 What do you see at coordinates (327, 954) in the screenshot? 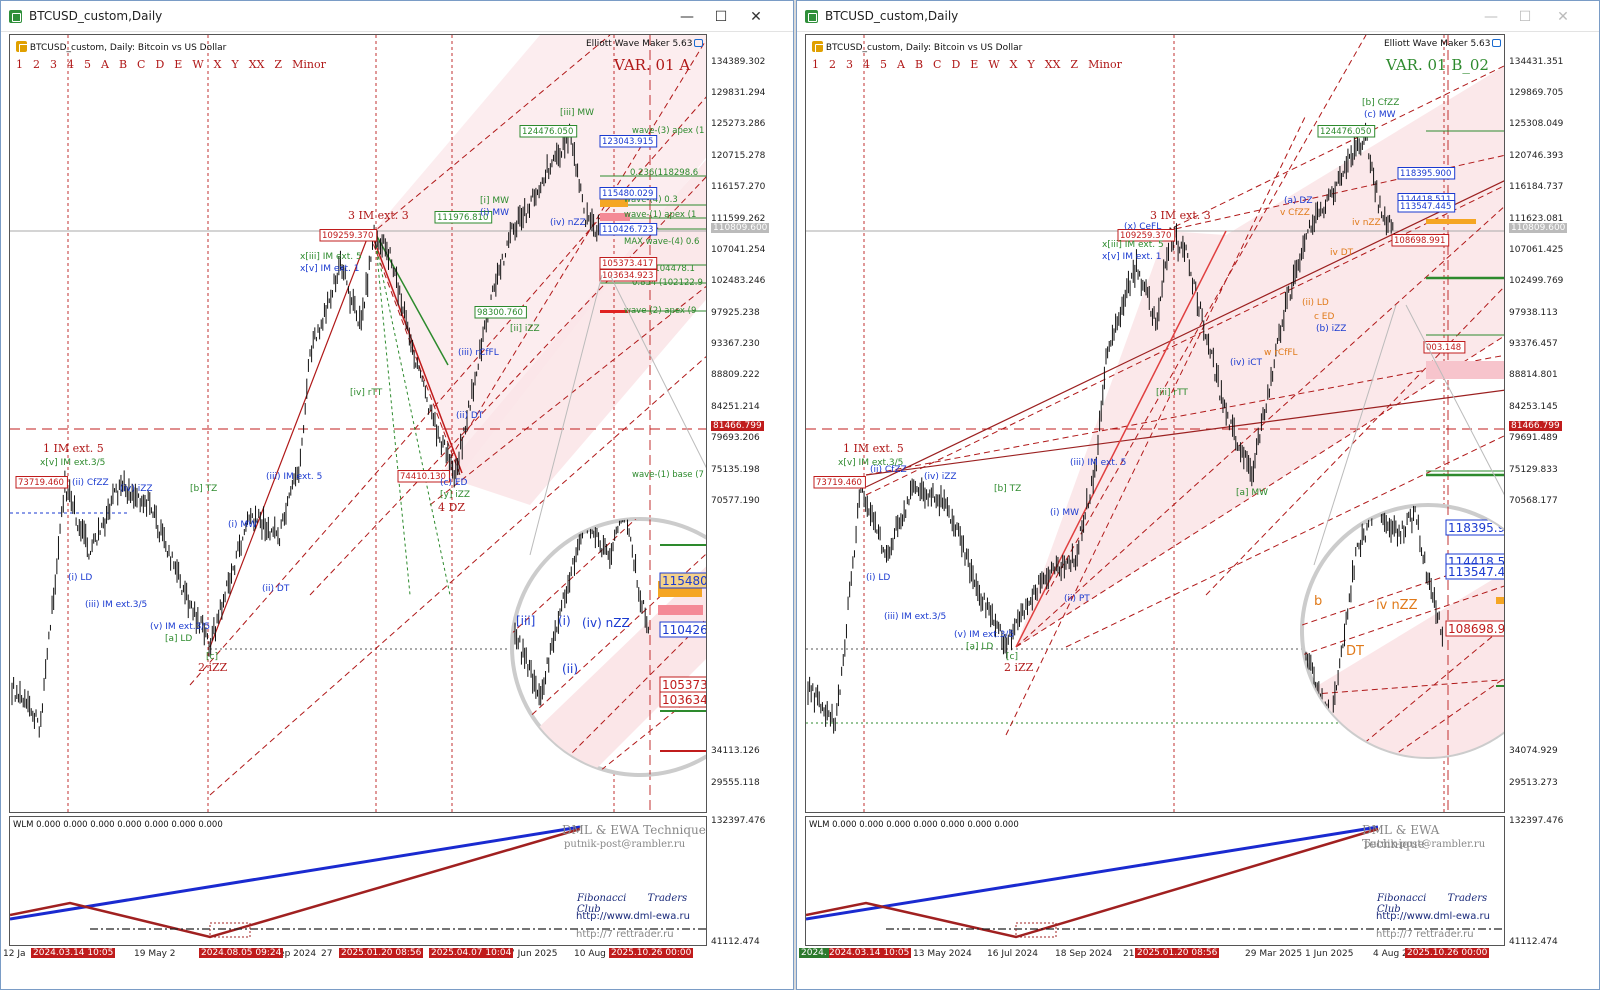
I see `time-label: 27` at bounding box center [327, 954].